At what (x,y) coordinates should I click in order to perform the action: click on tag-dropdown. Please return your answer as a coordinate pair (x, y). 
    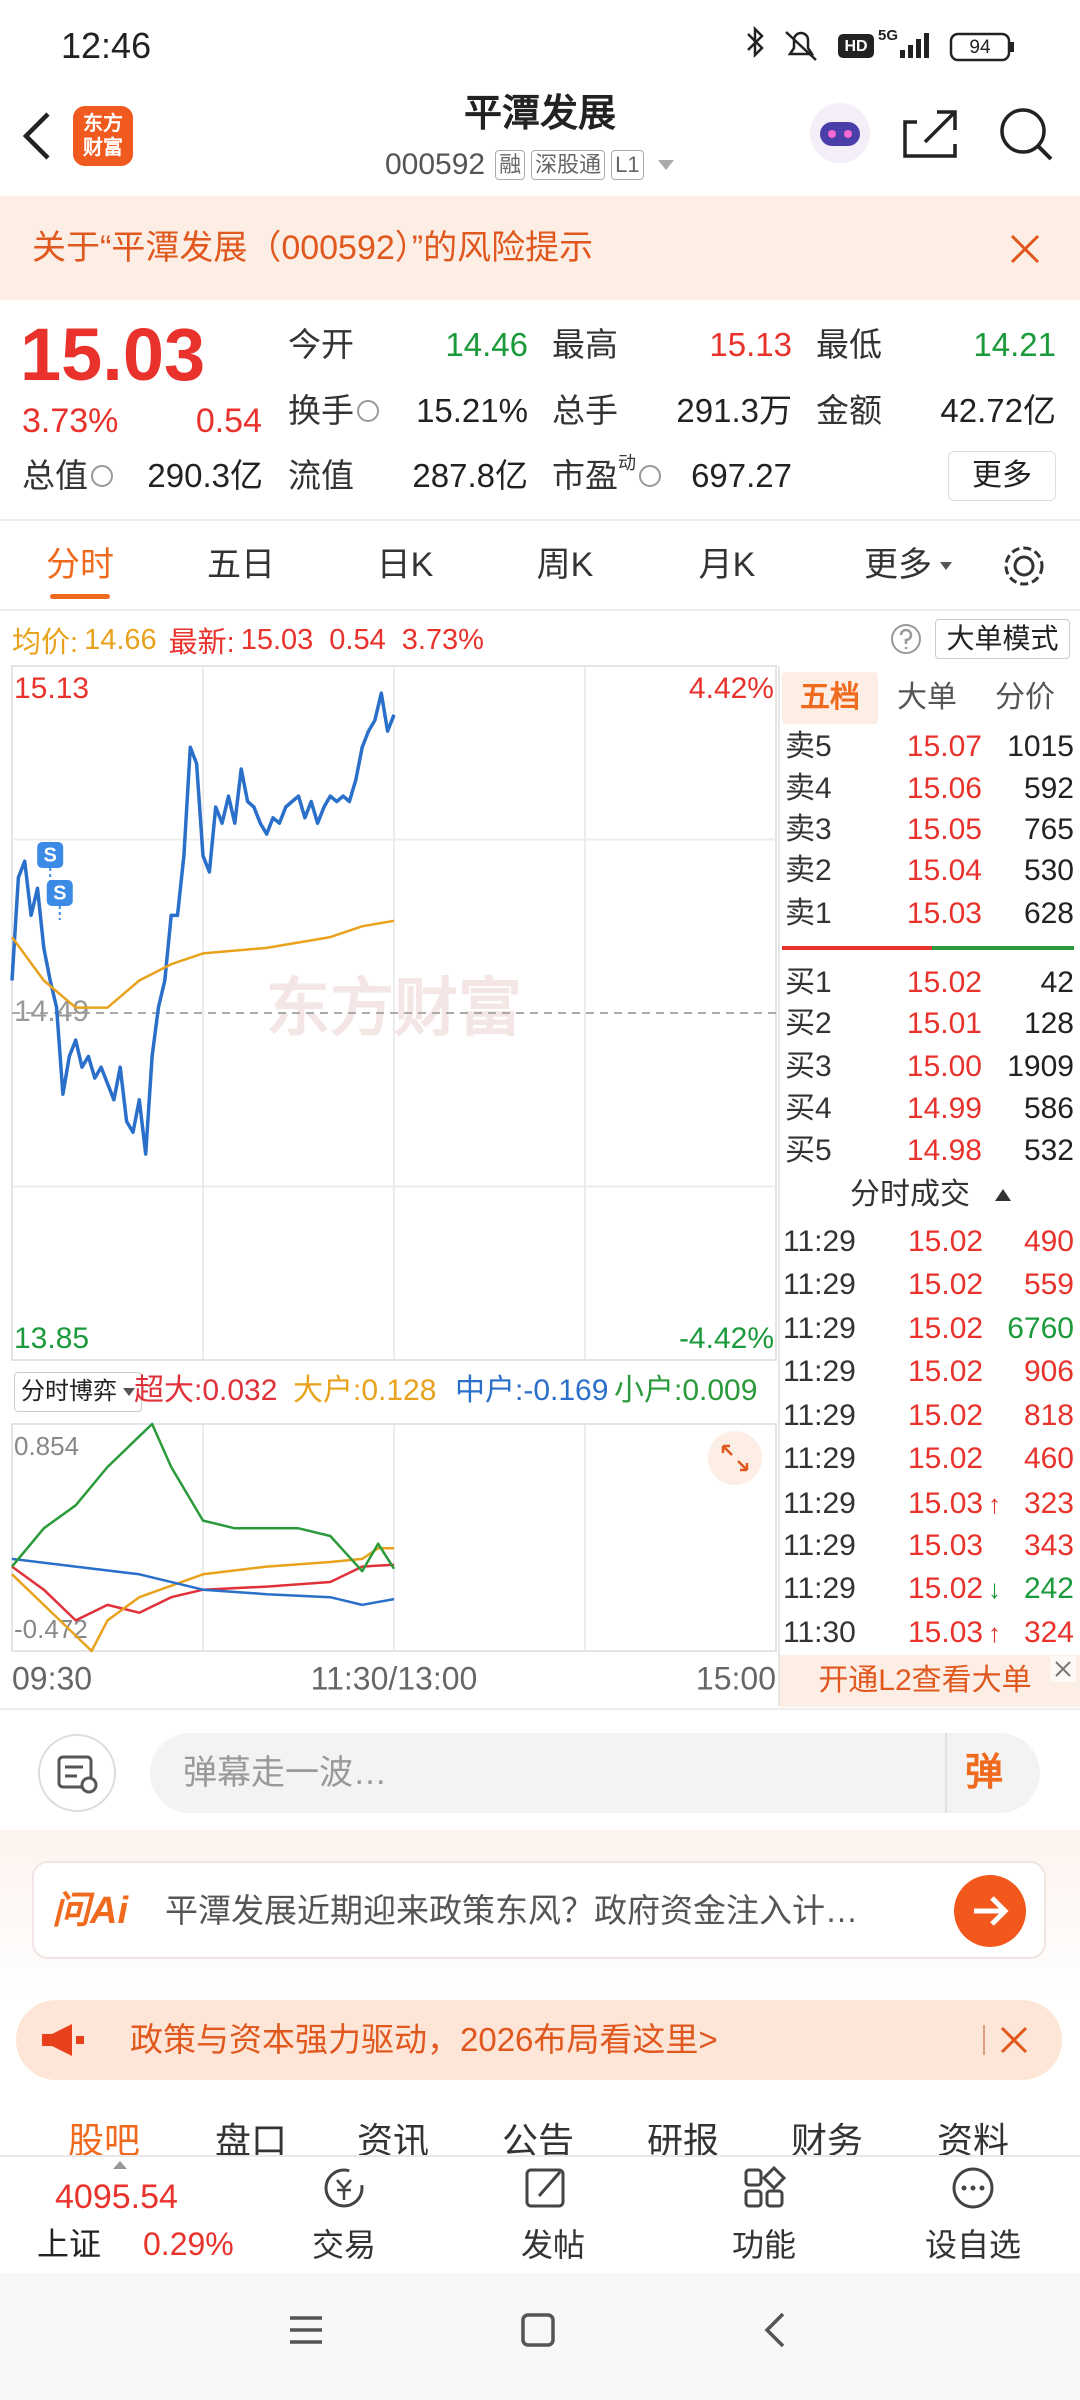
    Looking at the image, I should click on (665, 165).